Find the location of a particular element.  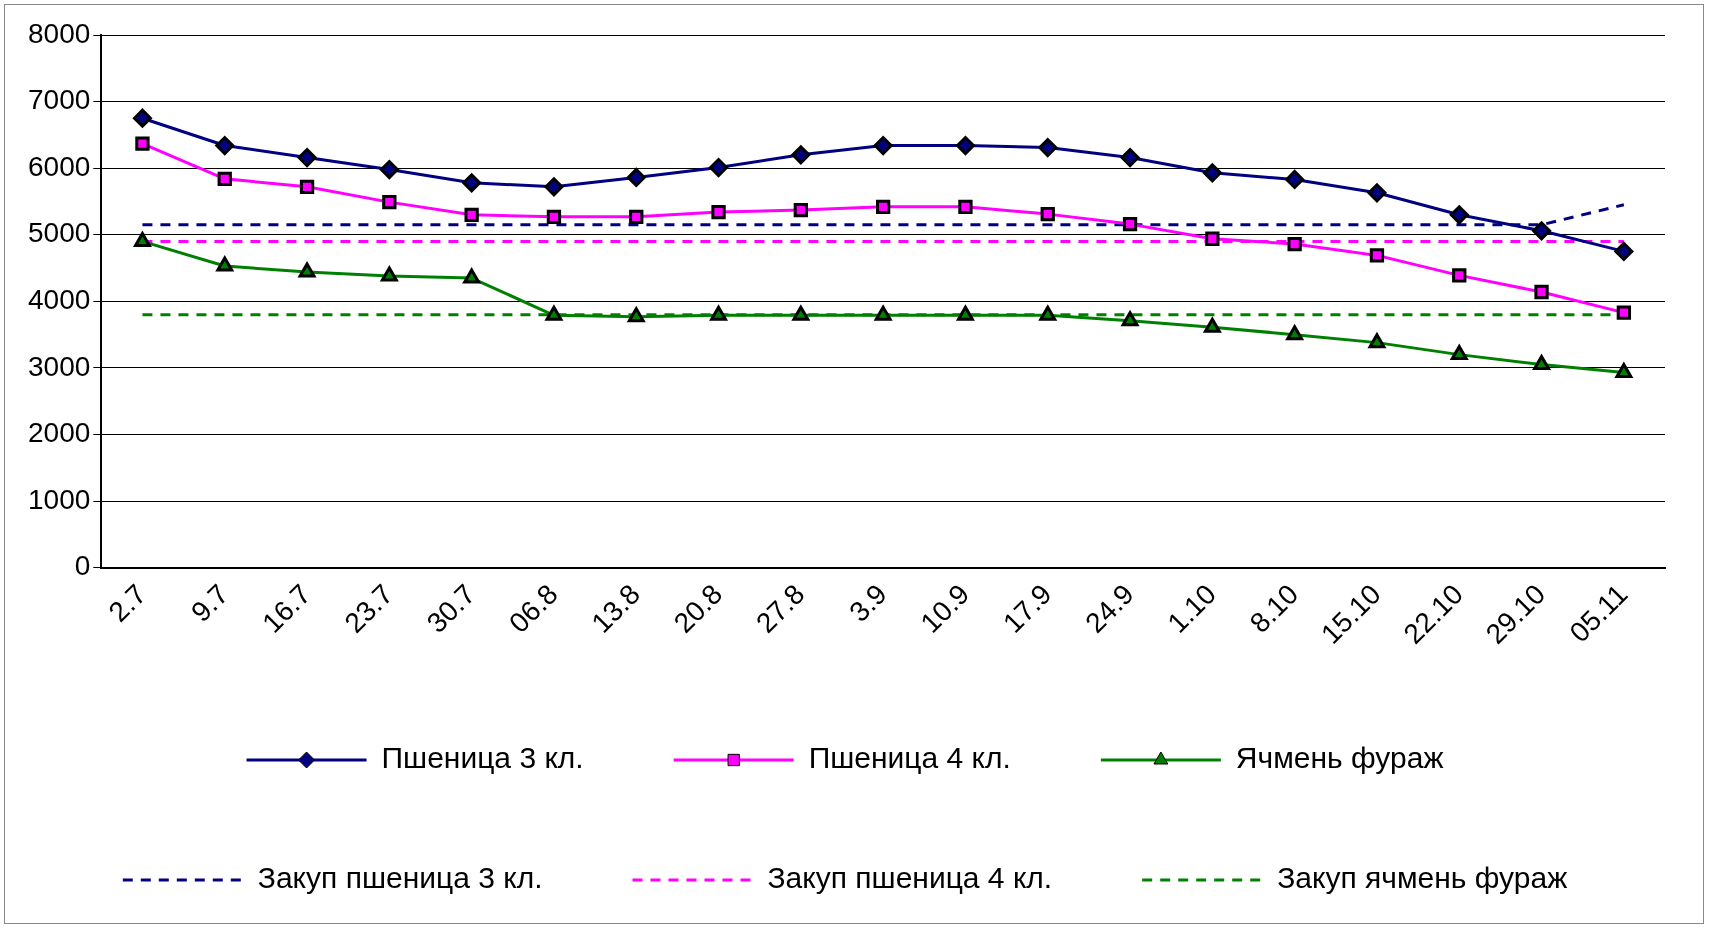

y-tick-label: 3000 is located at coordinates (59, 366).